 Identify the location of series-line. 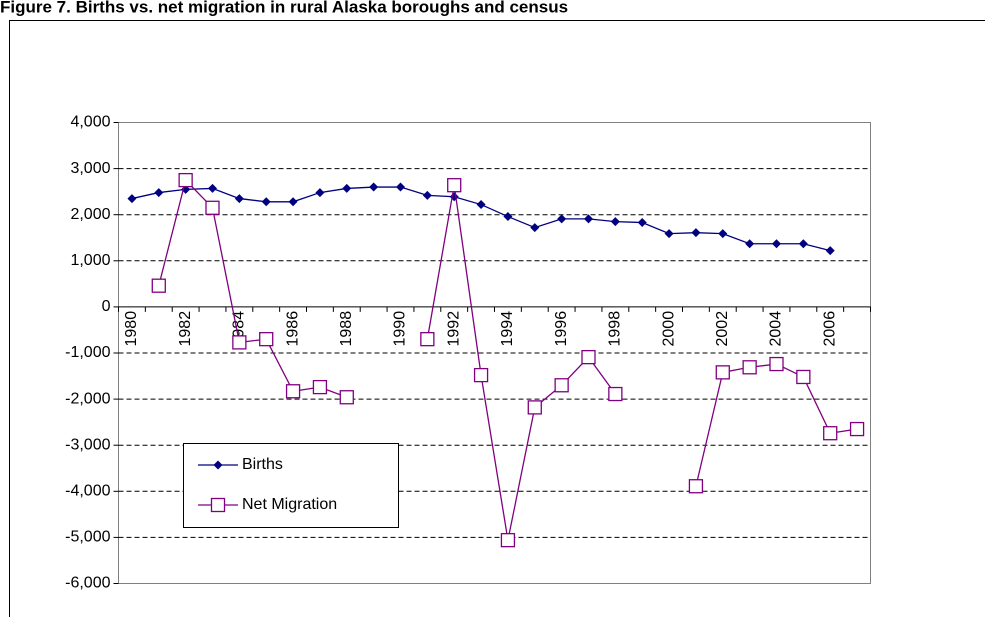
(481, 219).